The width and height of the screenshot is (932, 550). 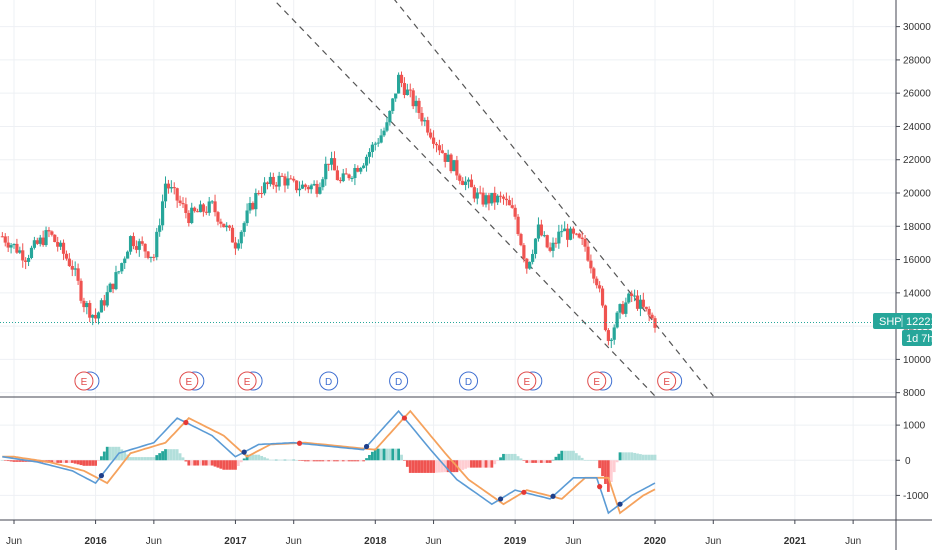 I want to click on event-marker-label: E, so click(x=596, y=382).